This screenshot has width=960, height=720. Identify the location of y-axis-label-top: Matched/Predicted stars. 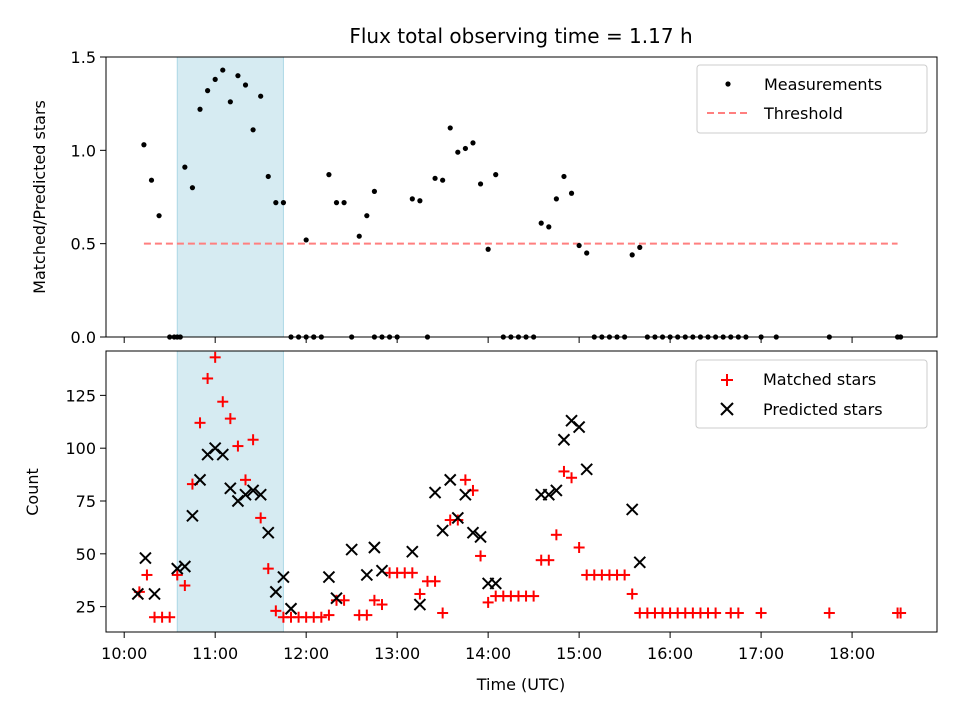
(39, 197).